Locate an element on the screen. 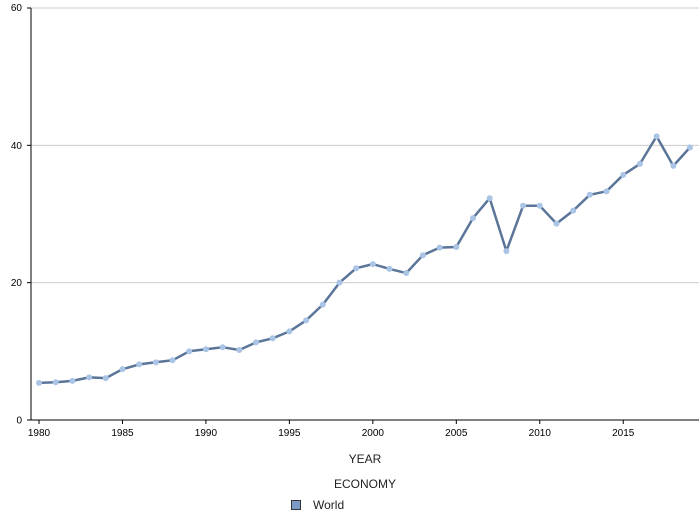 This screenshot has width=700, height=525. x-tick-label: 2015 is located at coordinates (623, 433).